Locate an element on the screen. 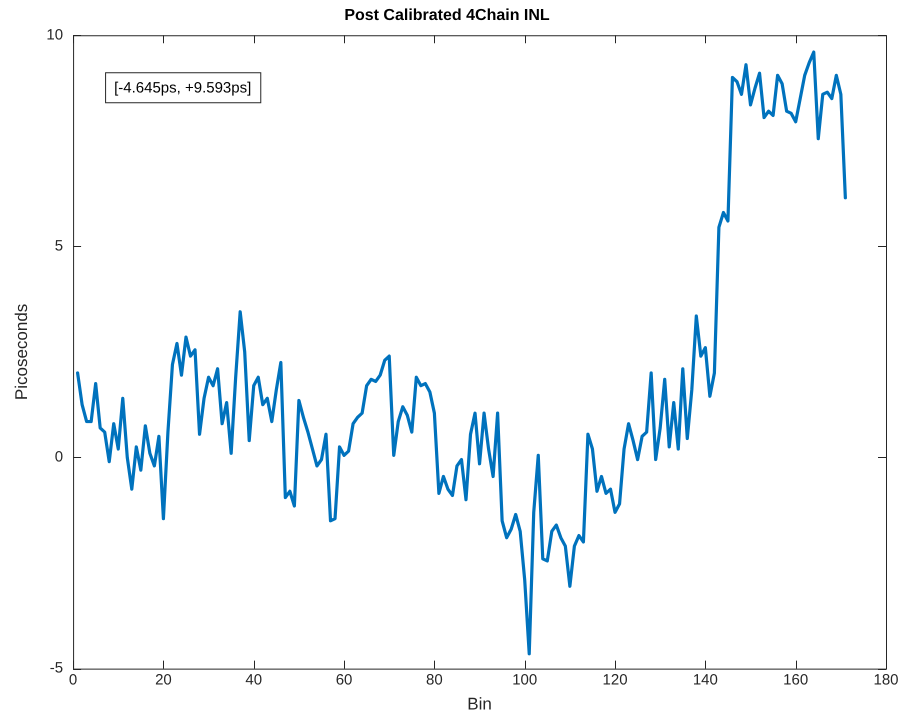 The image size is (910, 721). x-tick-label: 180 is located at coordinates (886, 680).